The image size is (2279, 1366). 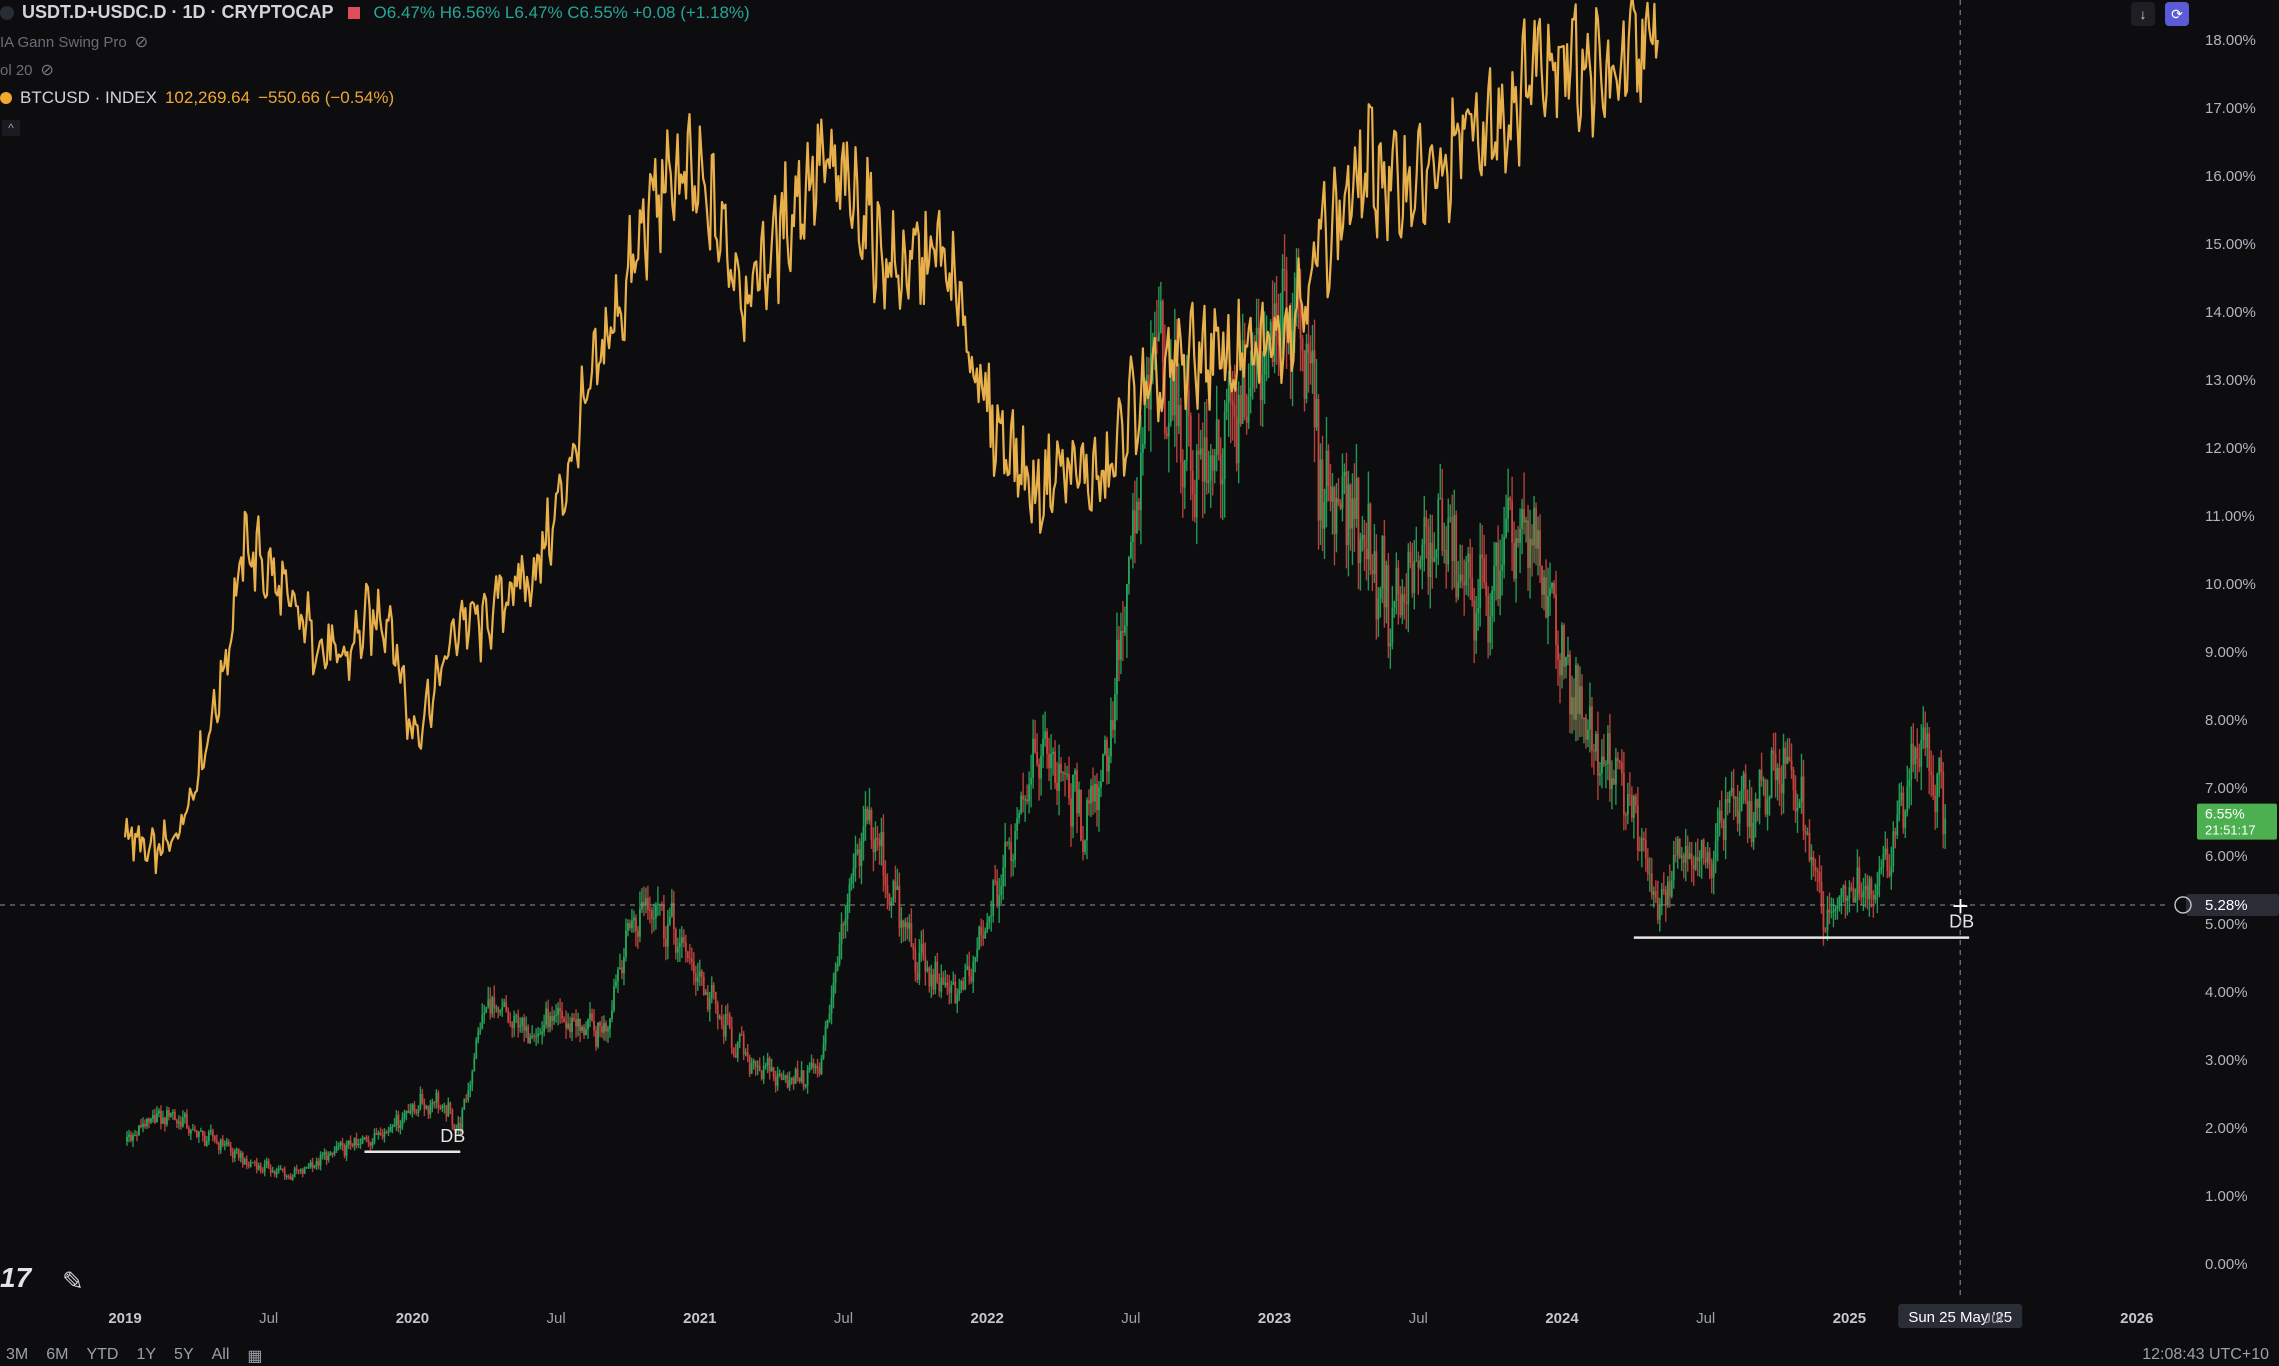 What do you see at coordinates (184, 1354) in the screenshot?
I see `range-button-5y: 5Y` at bounding box center [184, 1354].